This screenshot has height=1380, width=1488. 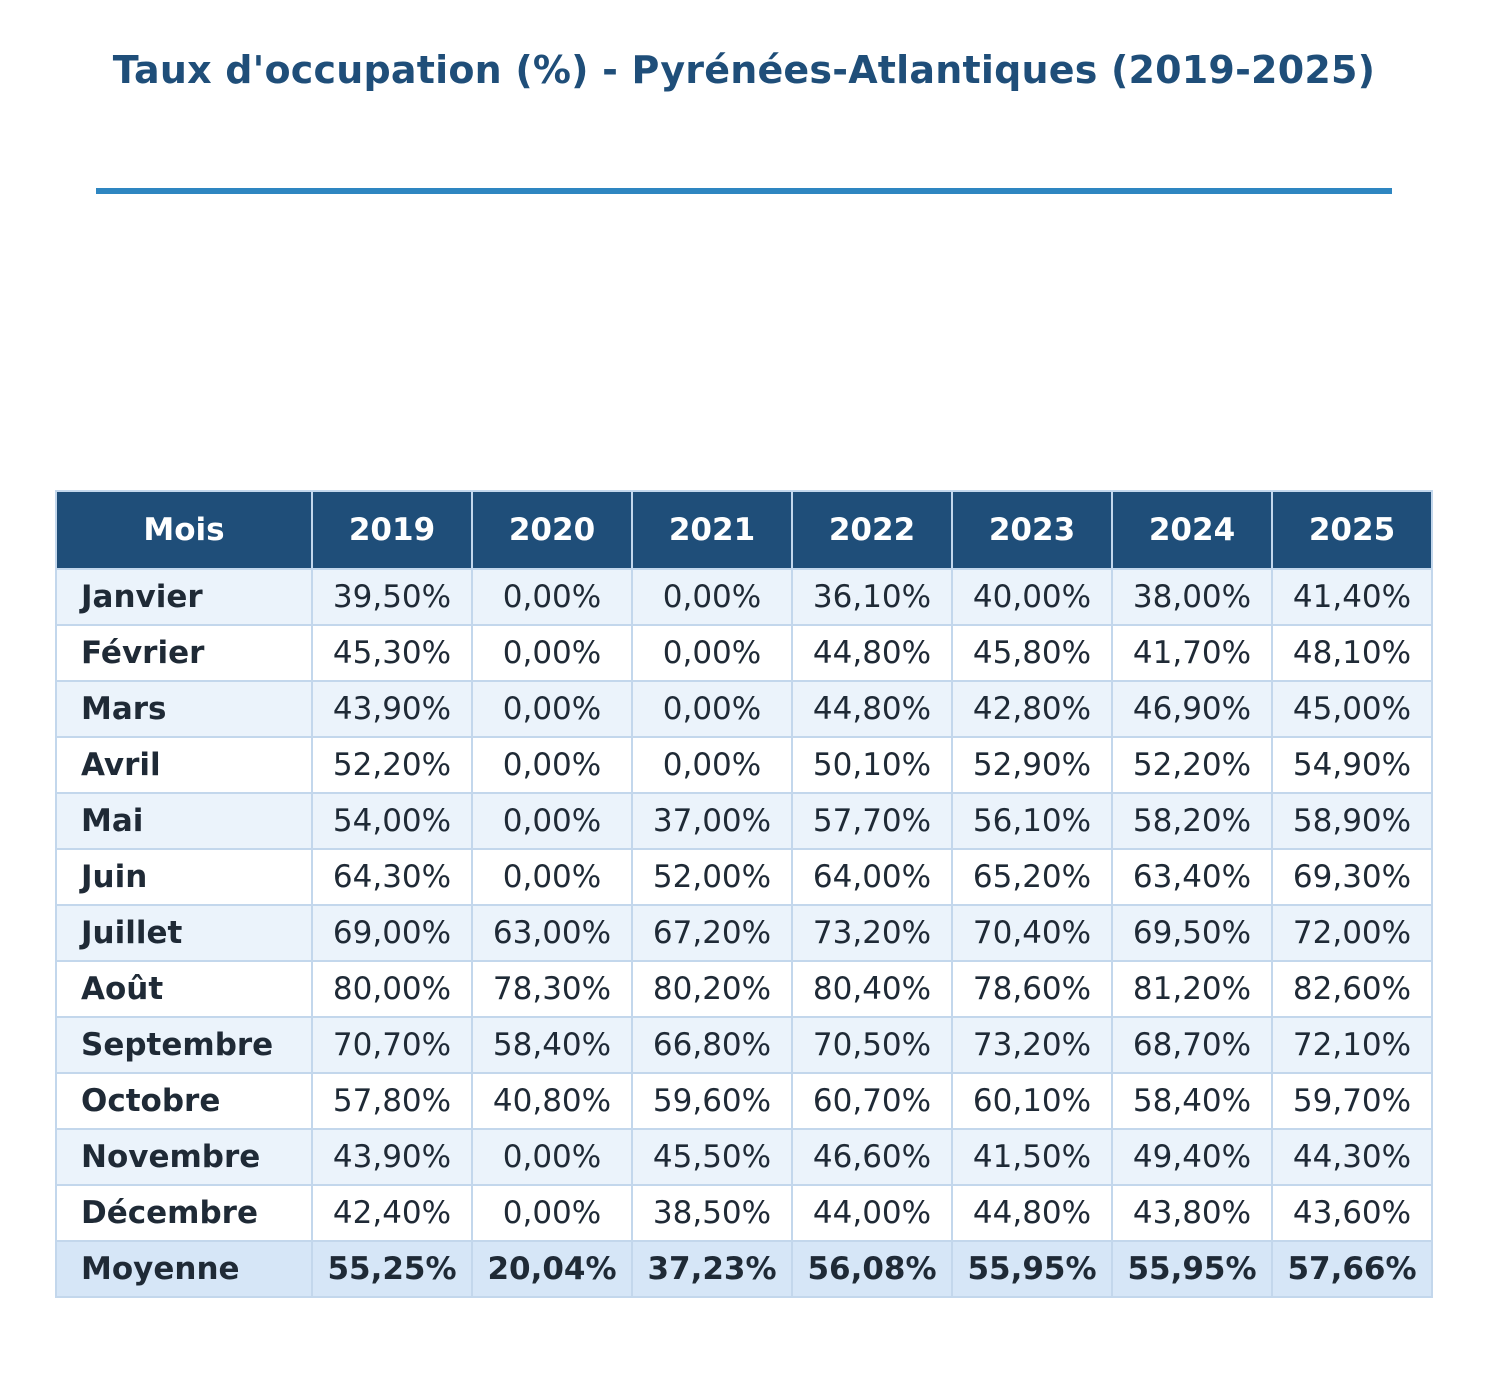 I want to click on occupancy-cell: 44,00%, so click(x=872, y=1213).